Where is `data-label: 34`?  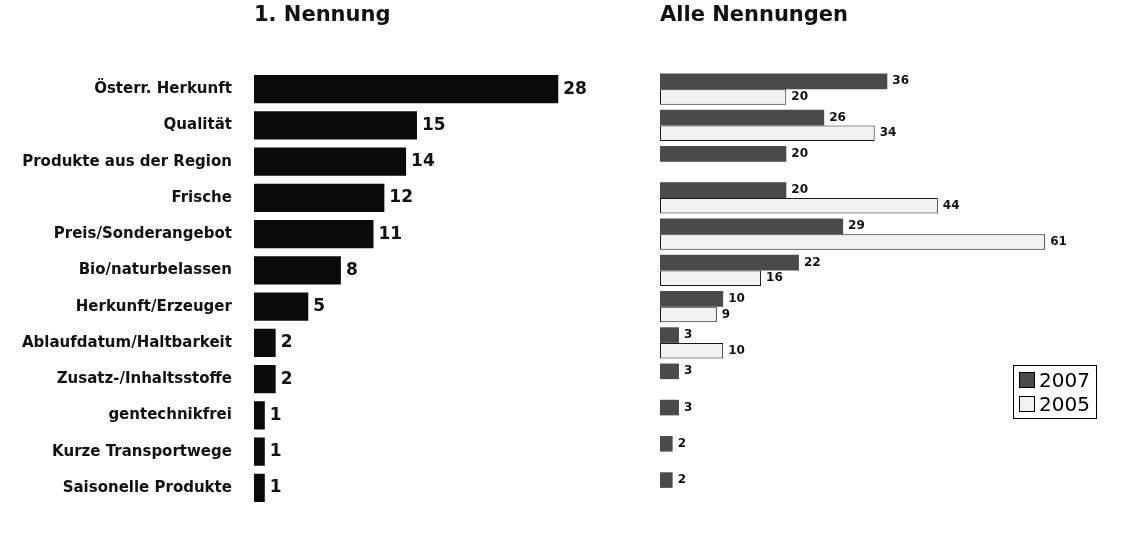
data-label: 34 is located at coordinates (888, 132).